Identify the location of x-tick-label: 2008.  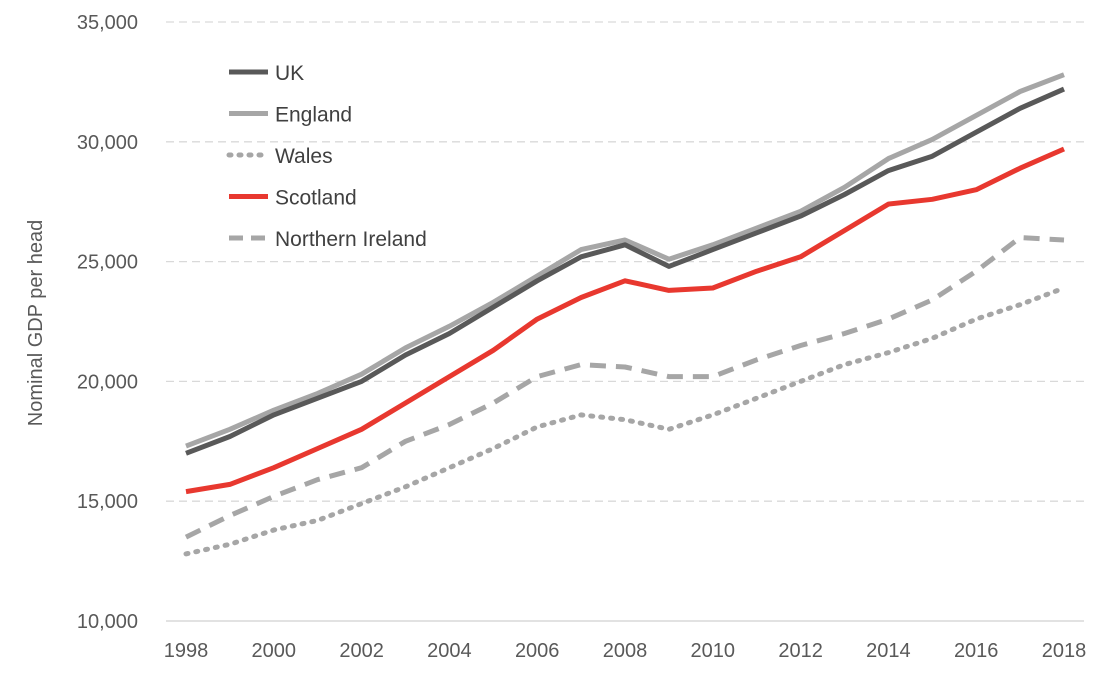
(625, 651).